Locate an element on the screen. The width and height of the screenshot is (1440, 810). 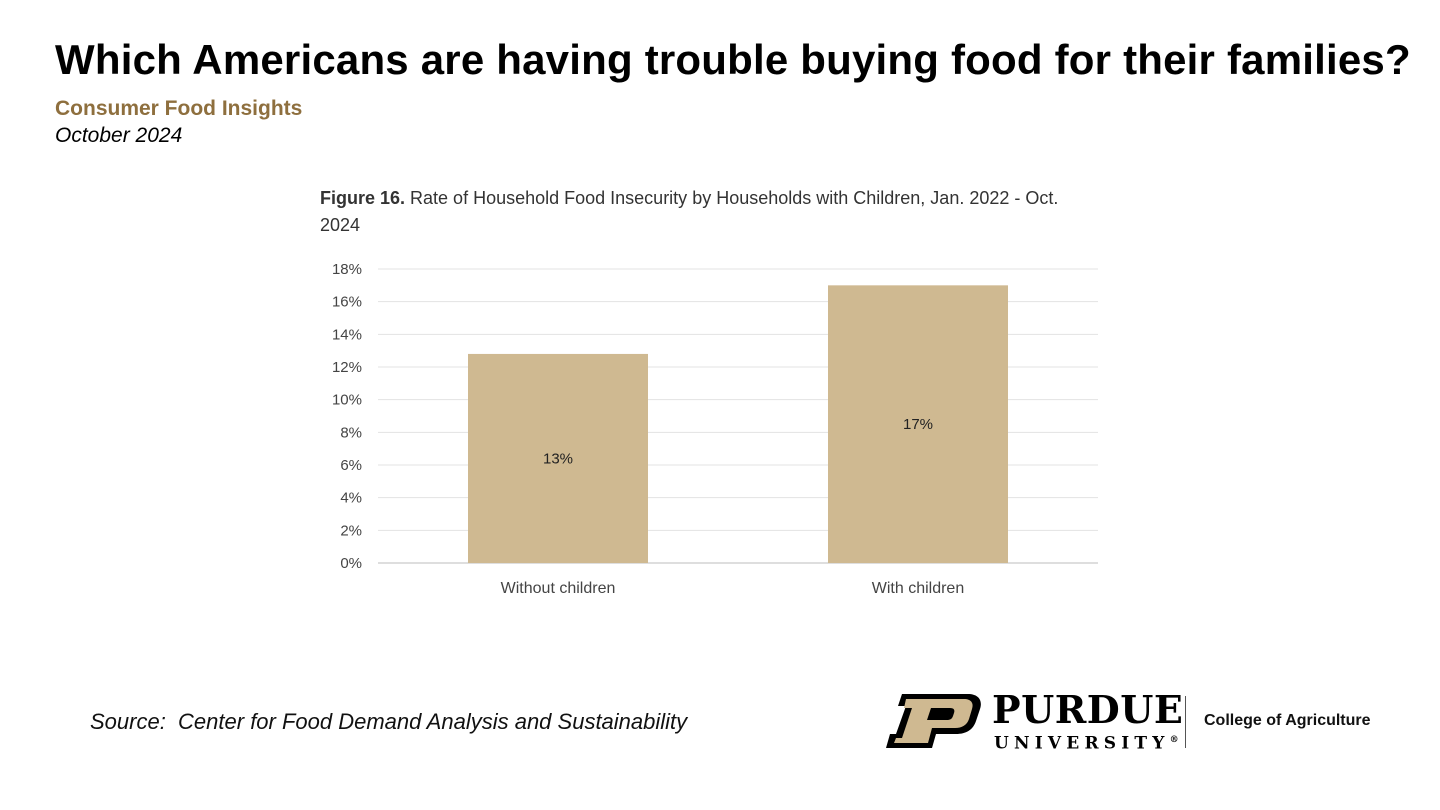
y-tick-label: 8% is located at coordinates (351, 432).